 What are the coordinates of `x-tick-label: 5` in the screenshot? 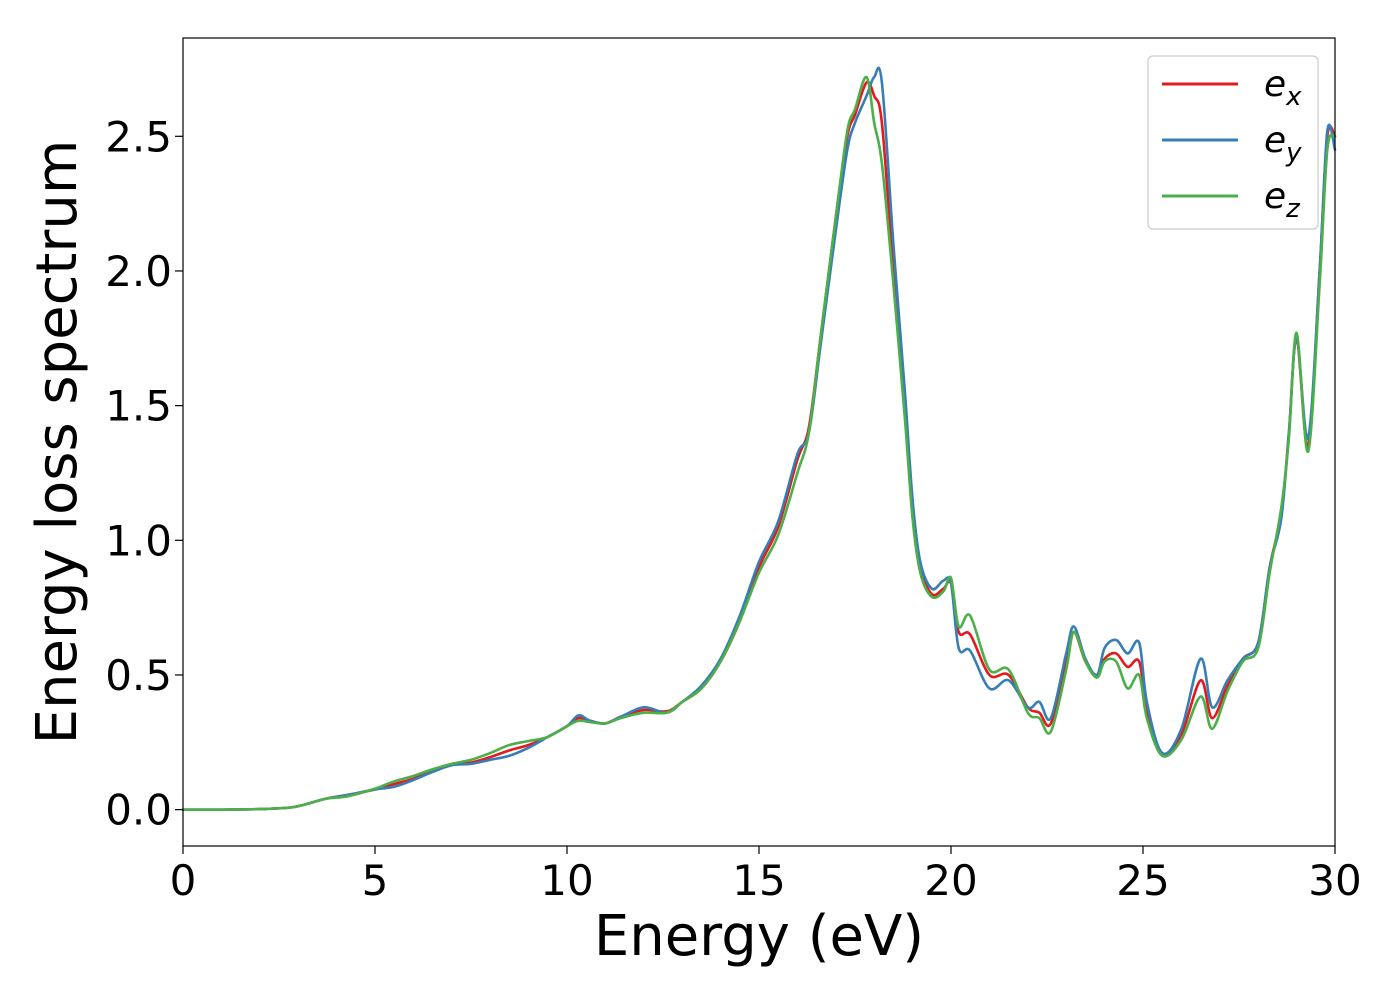 It's located at (375, 880).